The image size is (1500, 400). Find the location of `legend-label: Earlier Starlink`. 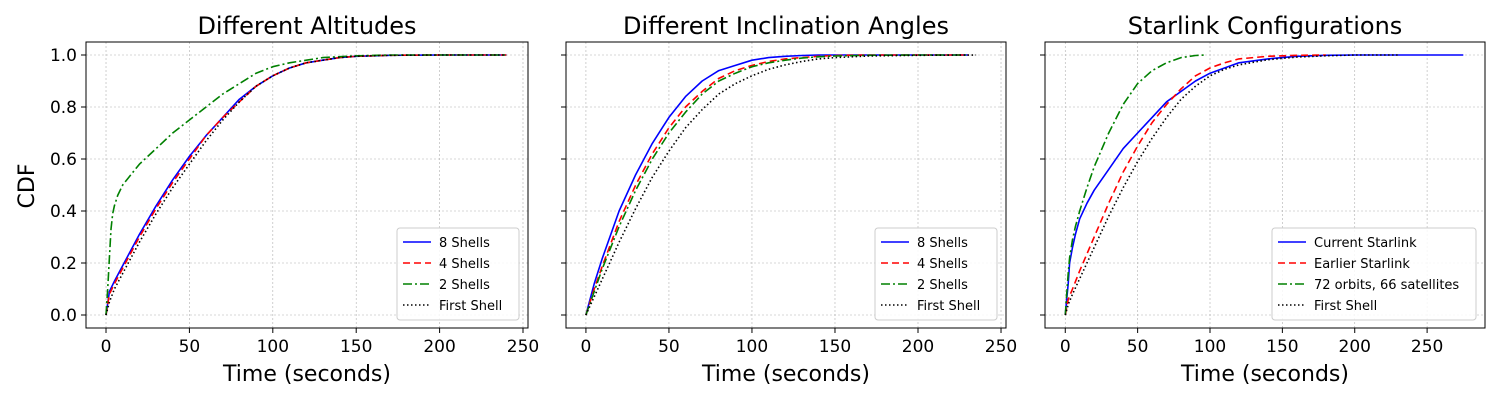

legend-label: Earlier Starlink is located at coordinates (1362, 264).